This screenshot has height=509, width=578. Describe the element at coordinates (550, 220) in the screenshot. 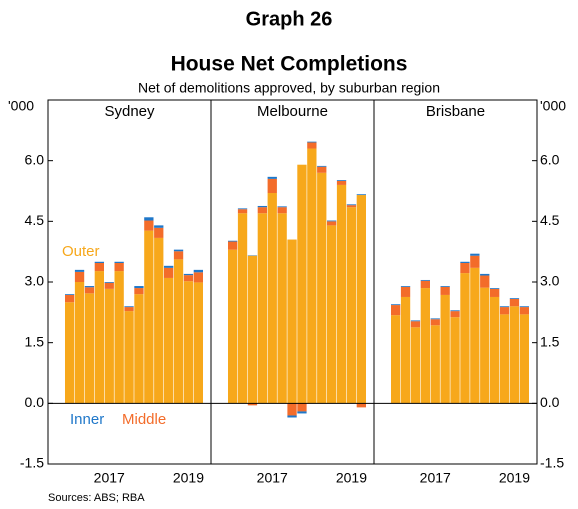

I see `y2-tick-label: 4.5` at that location.